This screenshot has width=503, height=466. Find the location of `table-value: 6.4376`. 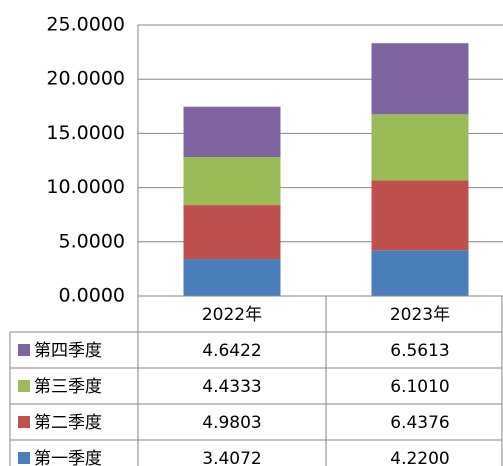

table-value: 6.4376 is located at coordinates (419, 423).